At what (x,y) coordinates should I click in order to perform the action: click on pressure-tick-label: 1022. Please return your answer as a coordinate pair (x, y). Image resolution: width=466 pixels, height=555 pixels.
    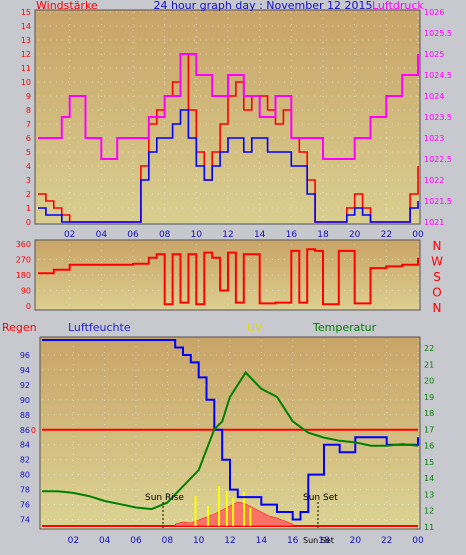
    Looking at the image, I should click on (434, 180).